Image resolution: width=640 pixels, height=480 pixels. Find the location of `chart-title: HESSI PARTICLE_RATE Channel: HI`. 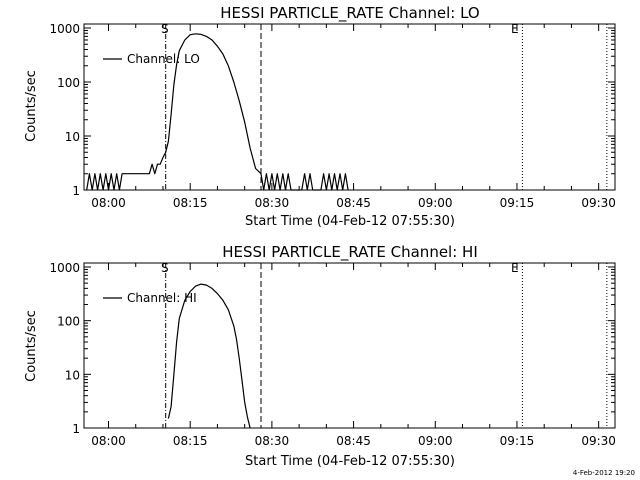

chart-title: HESSI PARTICLE_RATE Channel: HI is located at coordinates (350, 252).